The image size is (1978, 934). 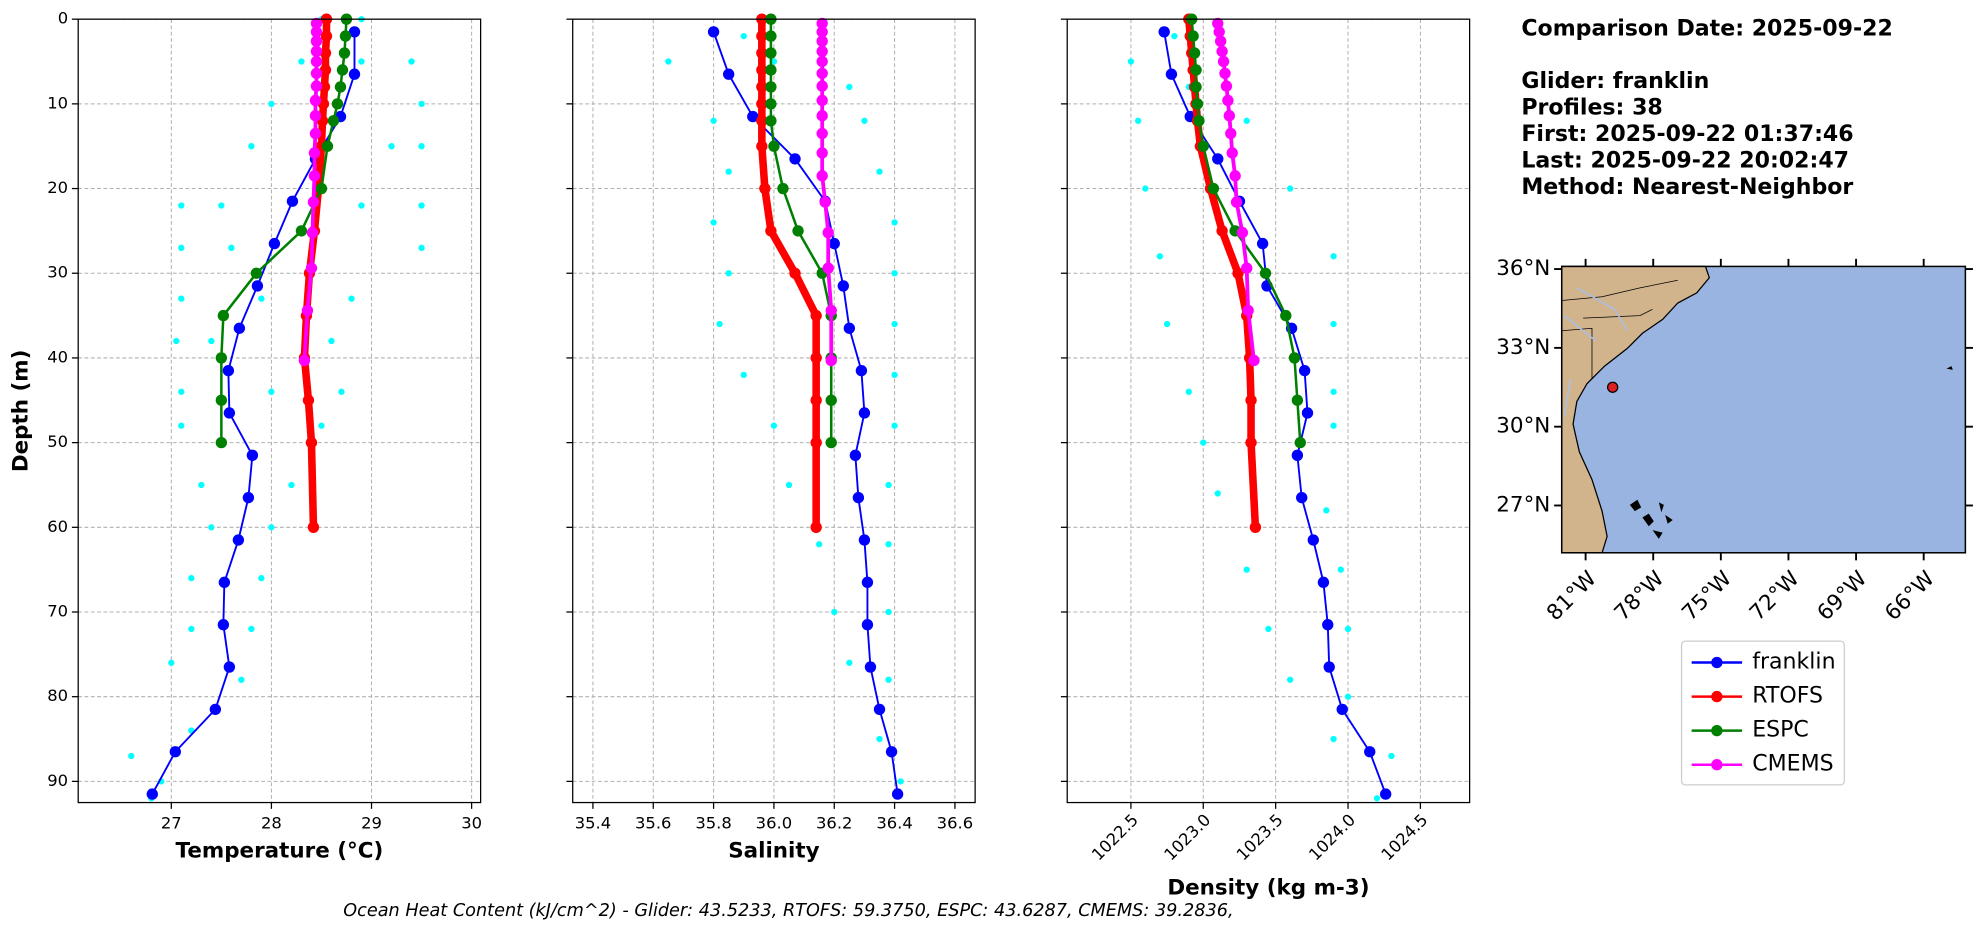 What do you see at coordinates (1707, 596) in the screenshot?
I see `lon-label: 75°W` at bounding box center [1707, 596].